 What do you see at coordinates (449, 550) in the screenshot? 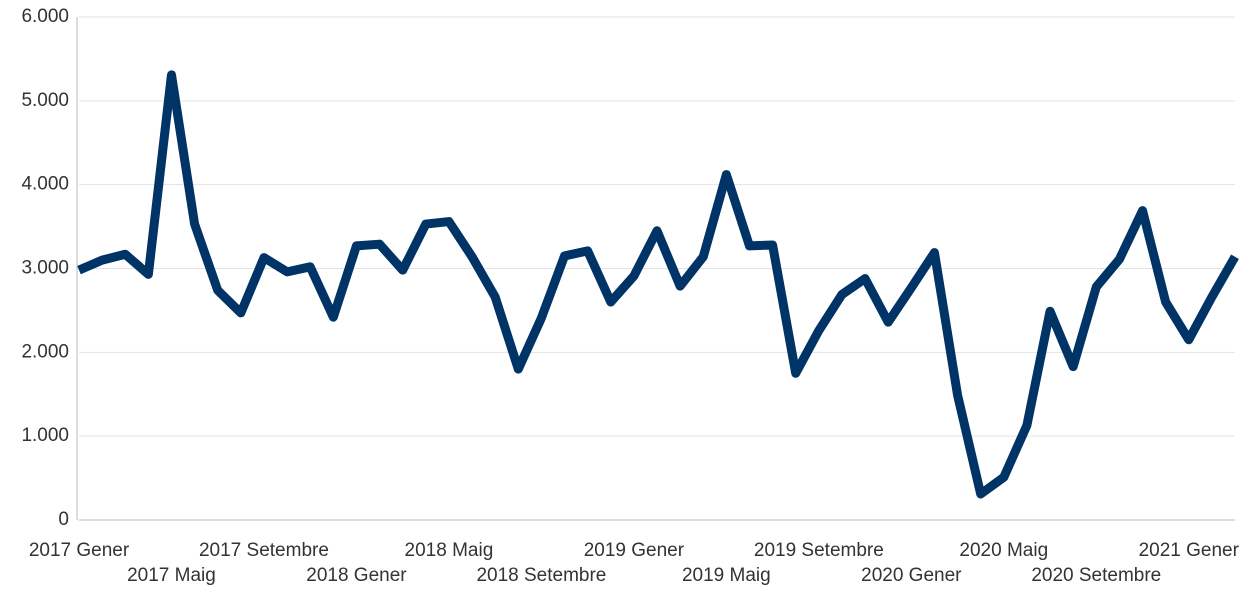
I see `x-tick-label: 2018 Maig` at bounding box center [449, 550].